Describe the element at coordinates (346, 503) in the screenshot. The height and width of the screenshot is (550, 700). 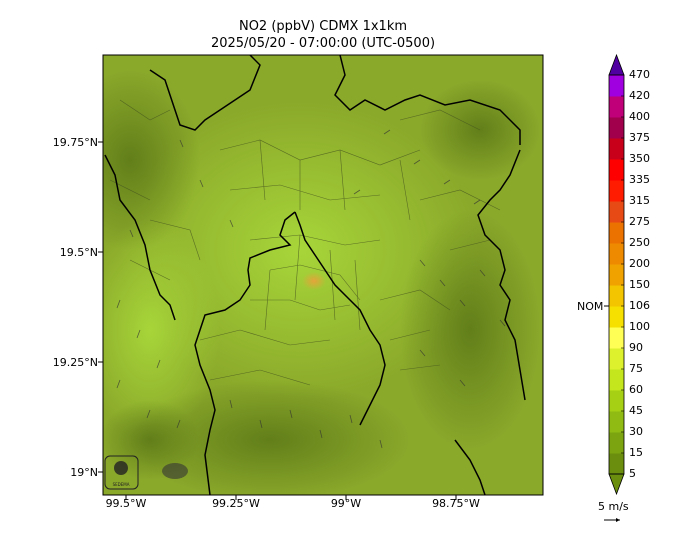
I see `lon-tick-label: 99°W` at that location.